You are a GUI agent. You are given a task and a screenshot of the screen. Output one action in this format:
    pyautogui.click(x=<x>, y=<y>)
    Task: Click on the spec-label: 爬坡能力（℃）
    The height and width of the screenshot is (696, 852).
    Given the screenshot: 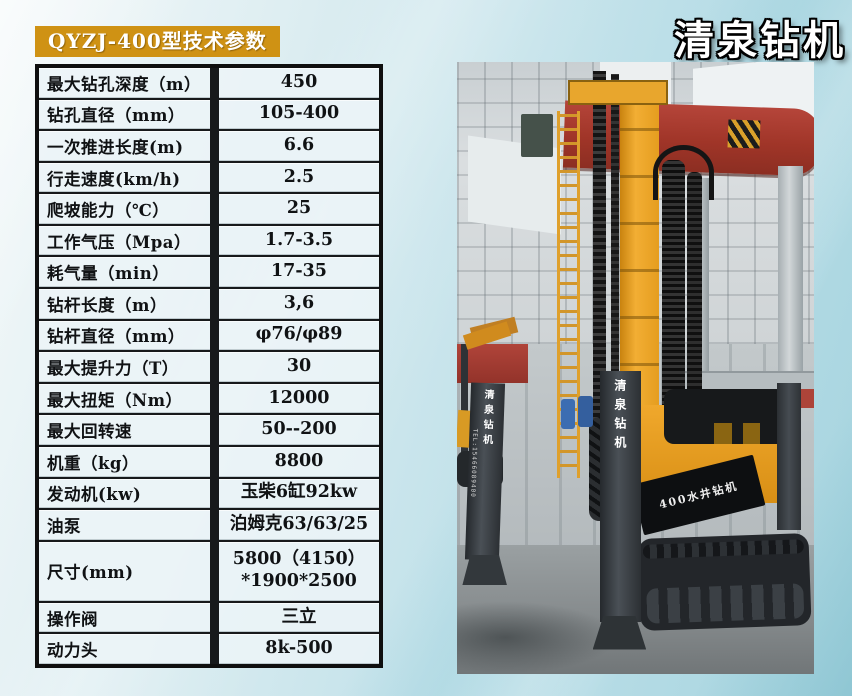 What is the action you would take?
    pyautogui.click(x=124, y=209)
    